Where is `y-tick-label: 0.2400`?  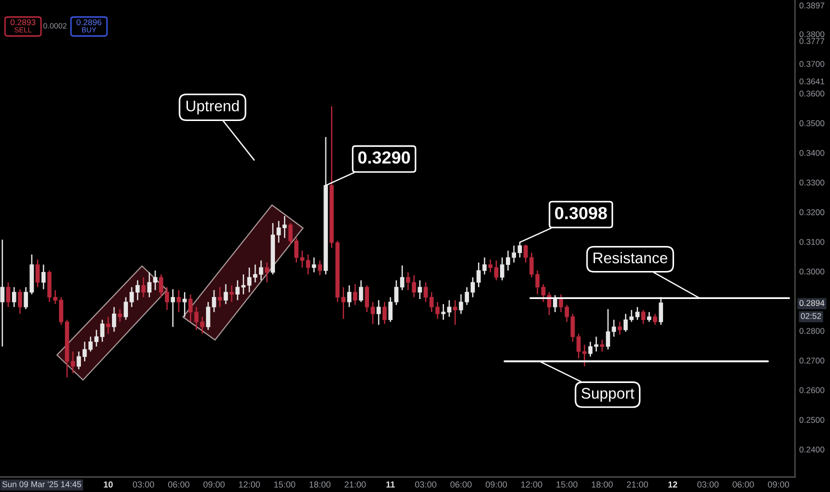 y-tick-label: 0.2400 is located at coordinates (811, 449).